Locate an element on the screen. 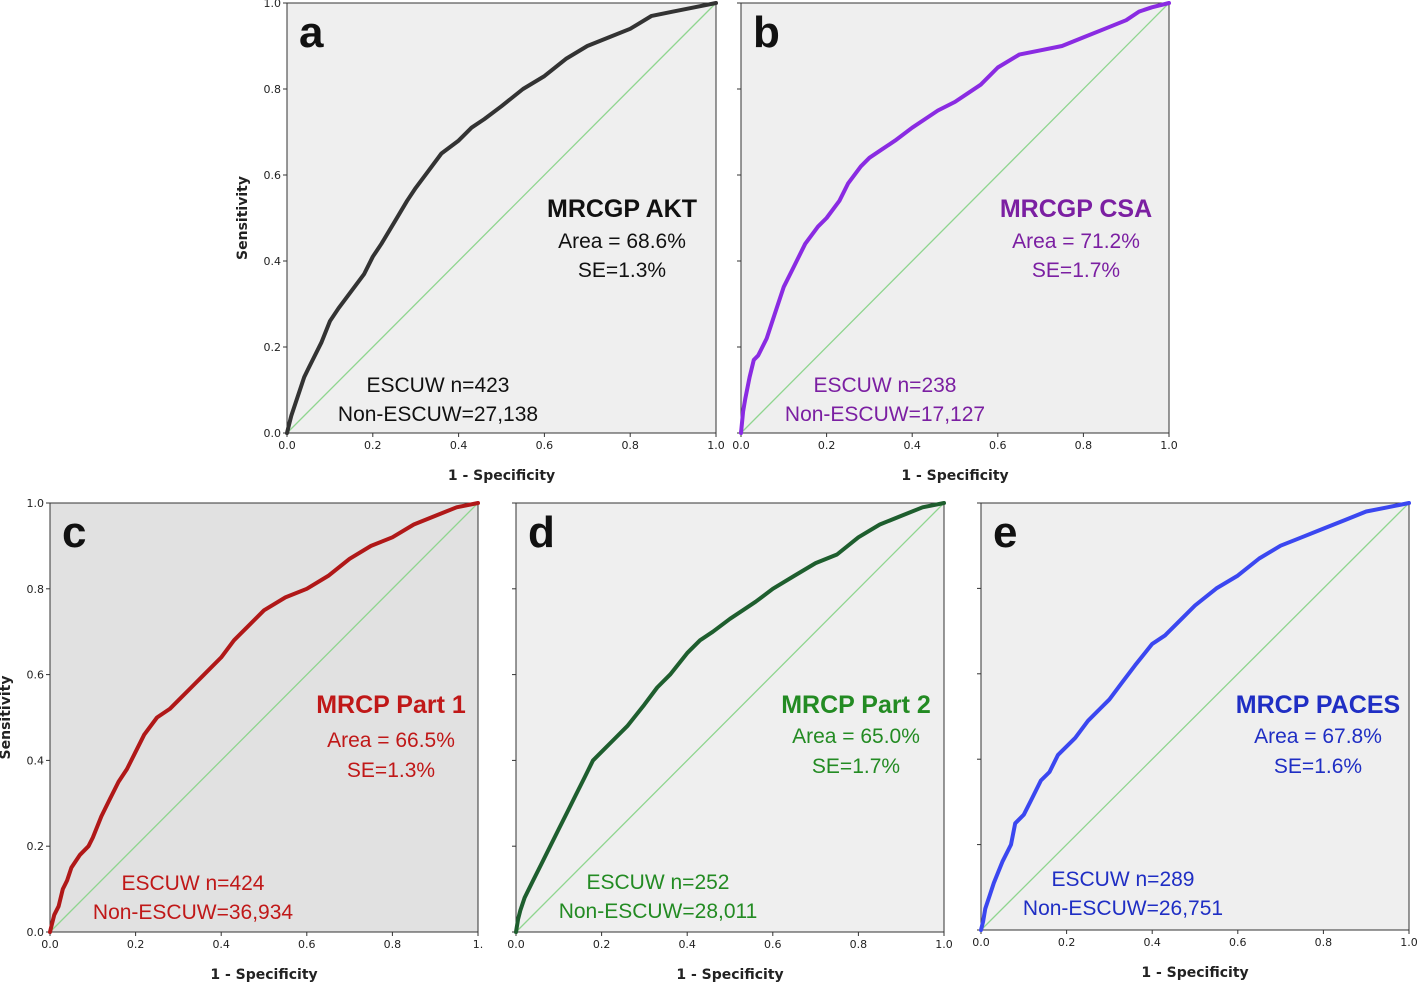 This screenshot has height=984, width=1418. area-label: Area = 67.8% is located at coordinates (1318, 736).